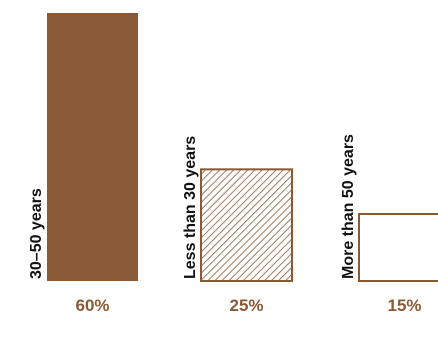  Describe the element at coordinates (398, 247) in the screenshot. I see `bar-more-than-50-years` at that location.